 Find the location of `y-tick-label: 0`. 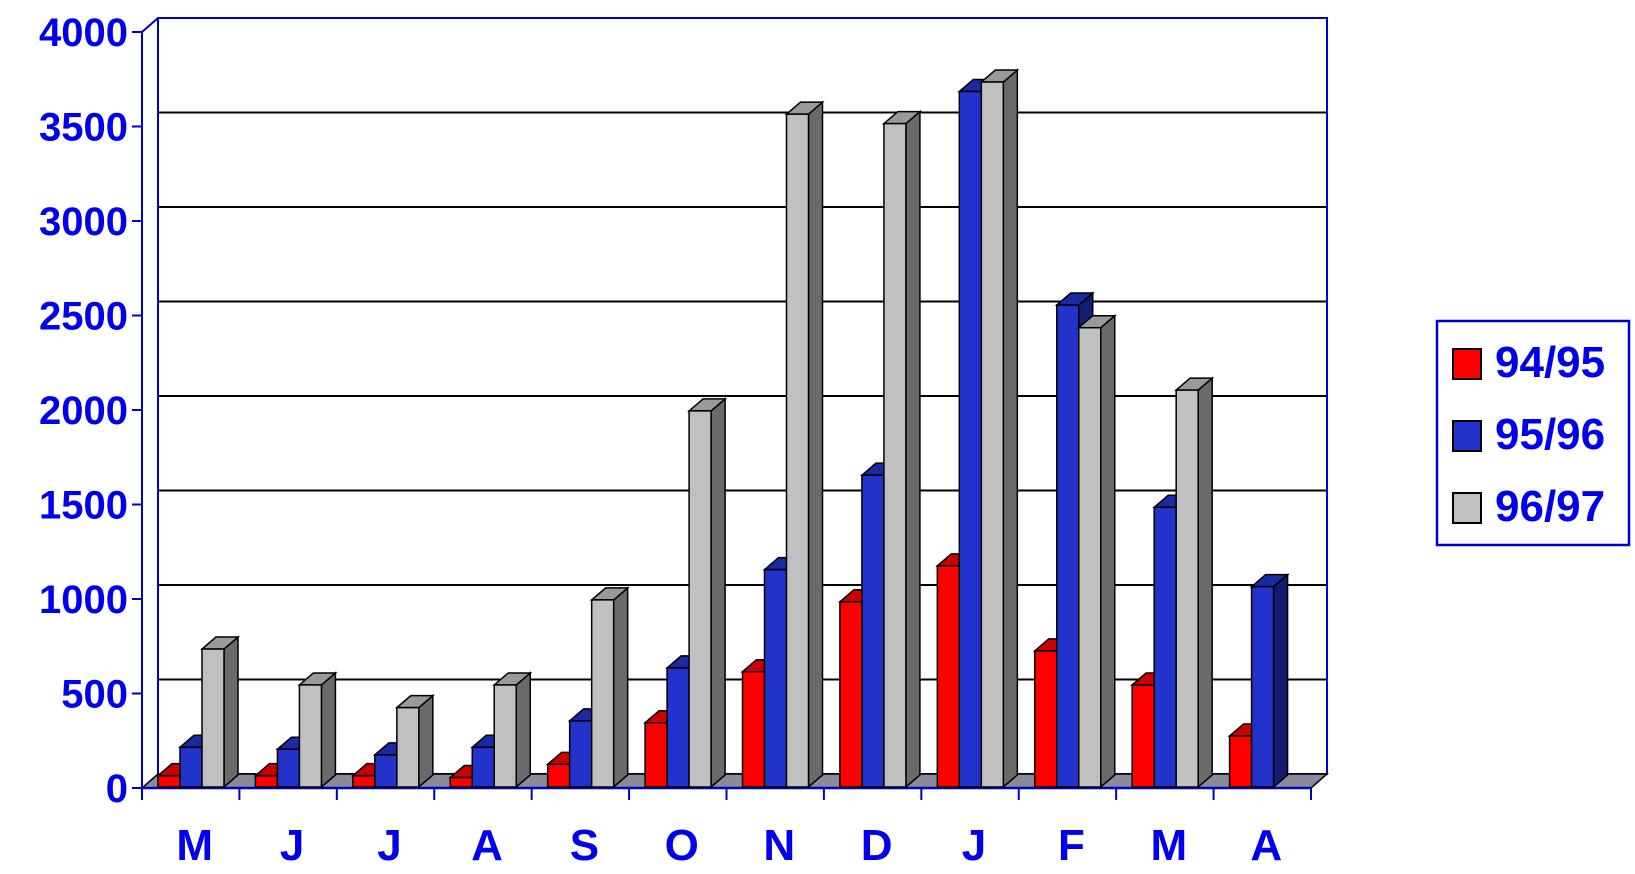

y-tick-label: 0 is located at coordinates (117, 789).